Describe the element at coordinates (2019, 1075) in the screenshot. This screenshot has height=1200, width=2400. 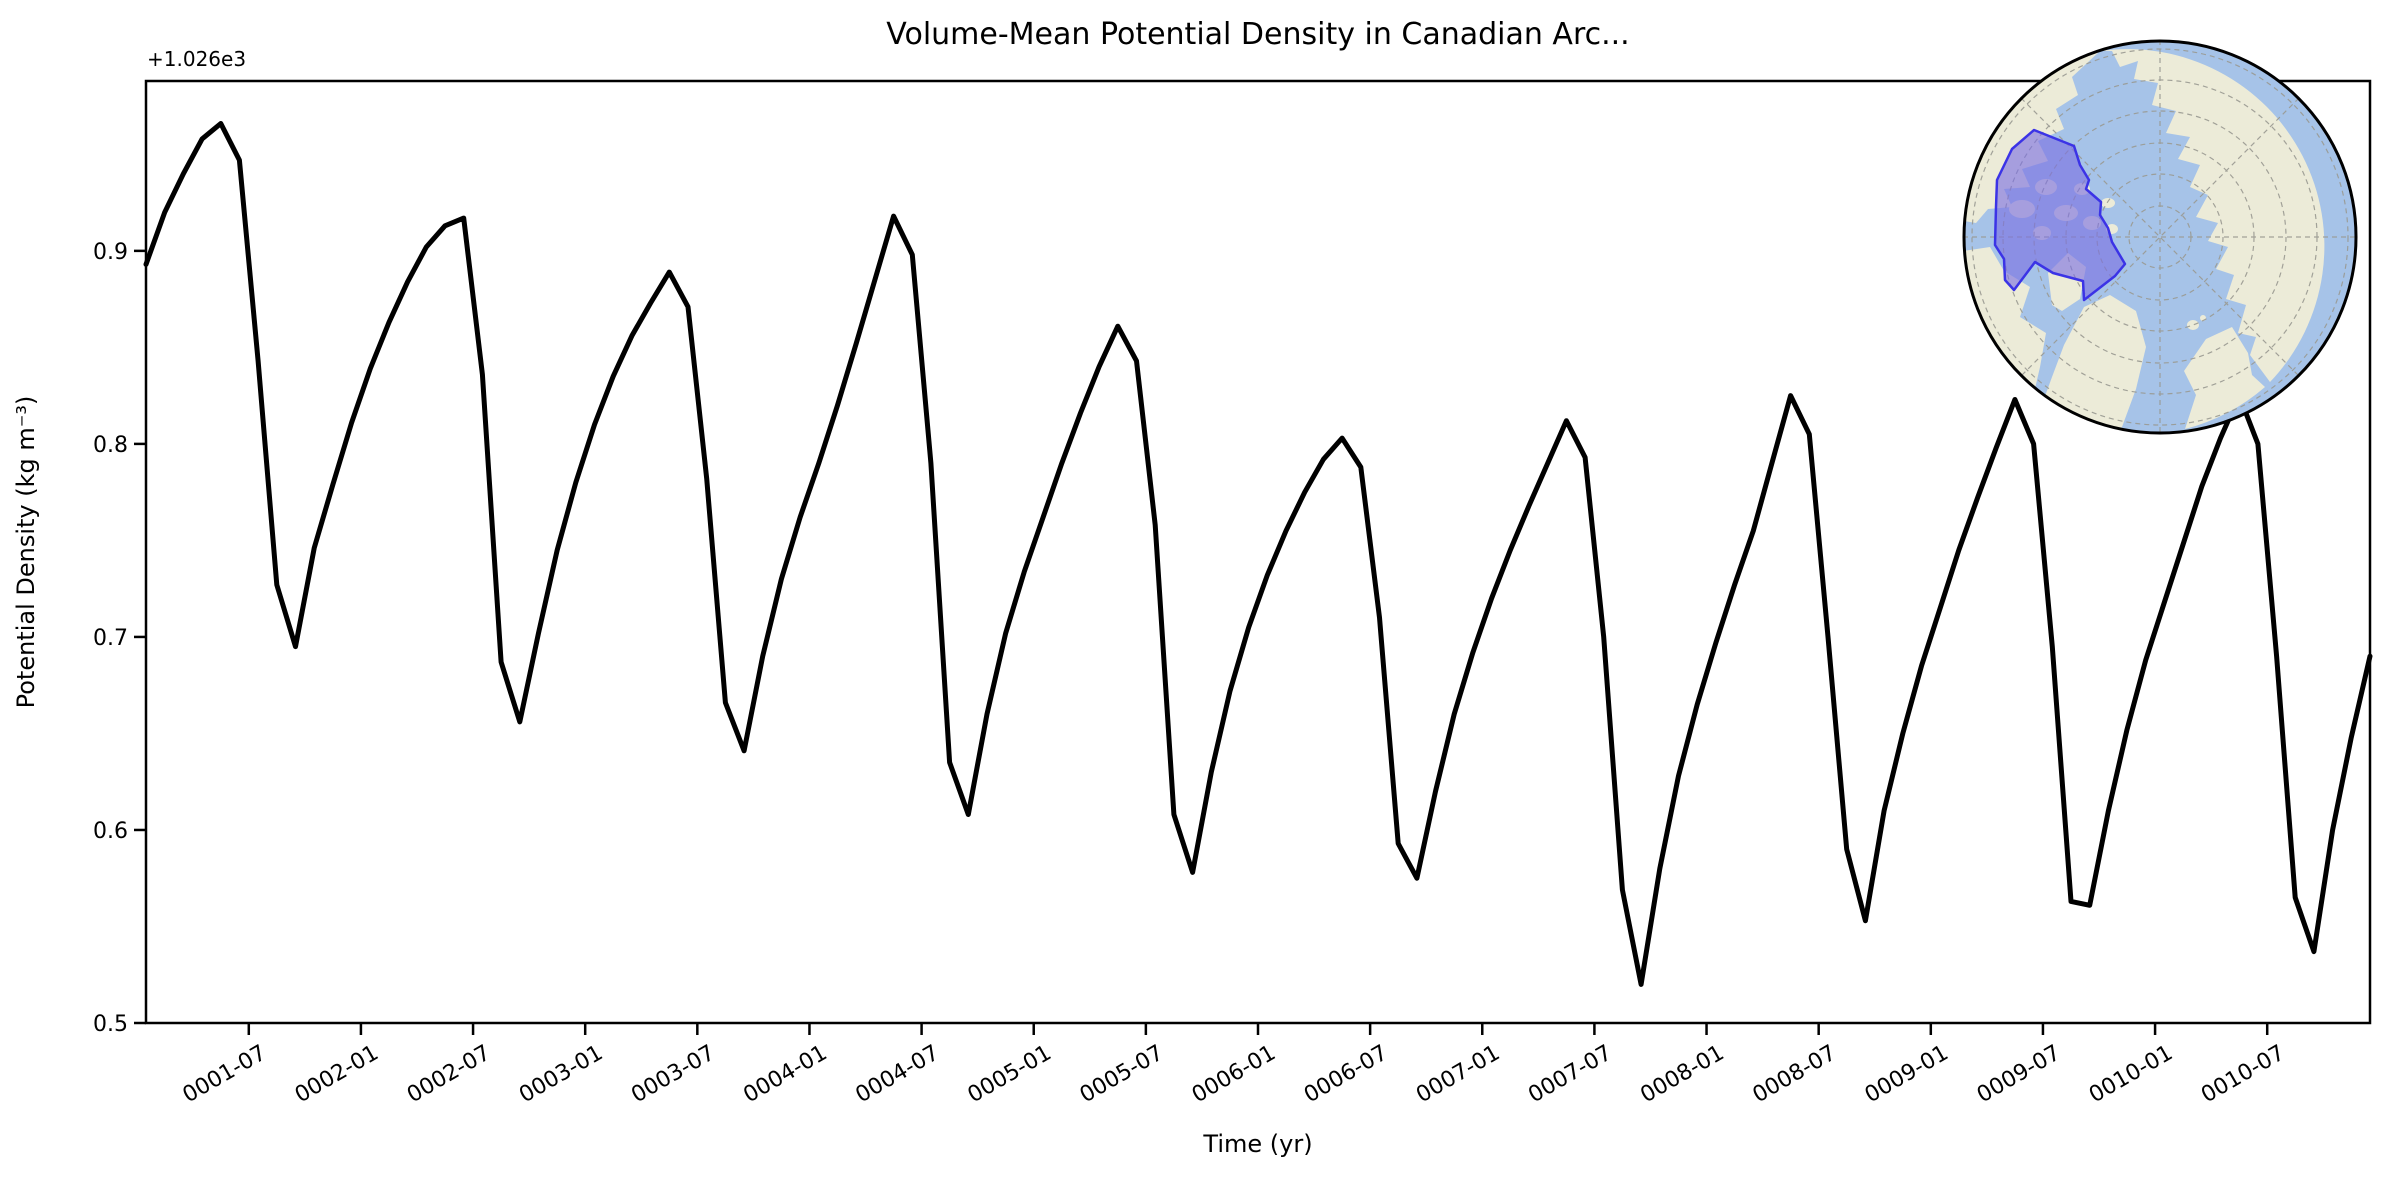
I see `x-tick-label: 0009-07` at that location.